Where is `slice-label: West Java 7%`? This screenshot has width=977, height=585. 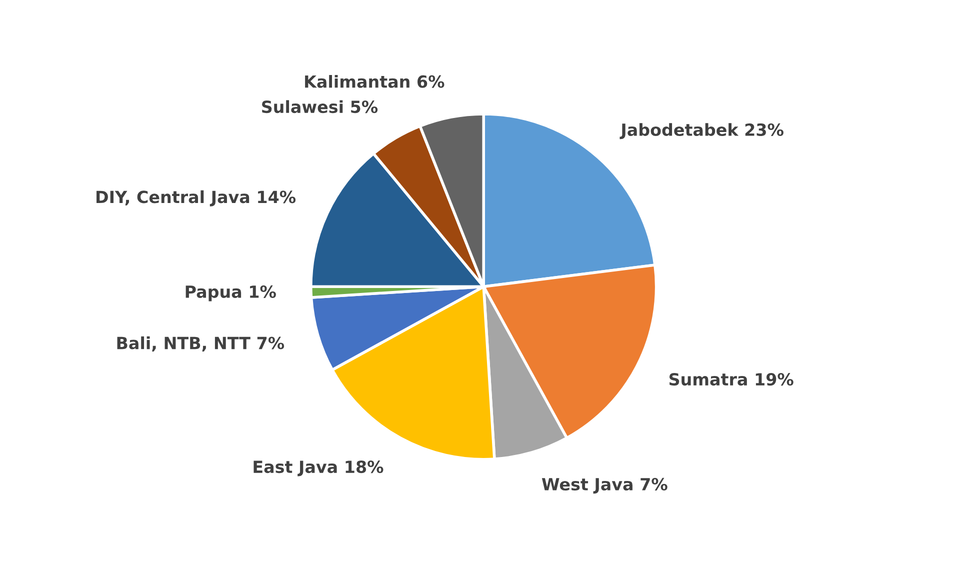
slice-label: West Java 7% is located at coordinates (605, 486).